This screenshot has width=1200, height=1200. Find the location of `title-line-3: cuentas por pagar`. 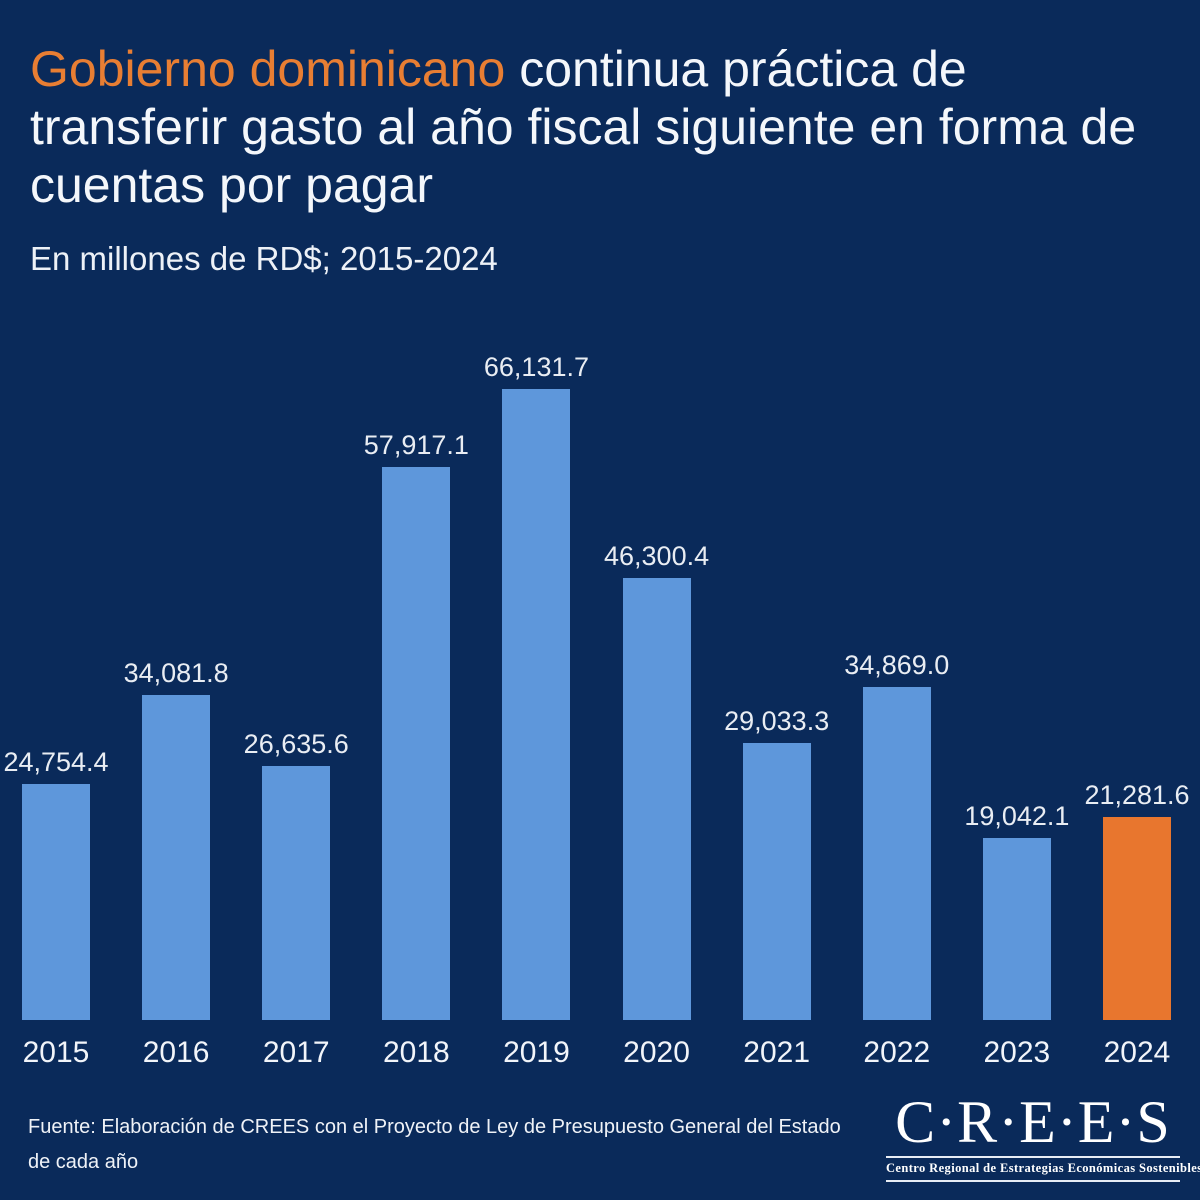

title-line-3: cuentas por pagar is located at coordinates (232, 185).